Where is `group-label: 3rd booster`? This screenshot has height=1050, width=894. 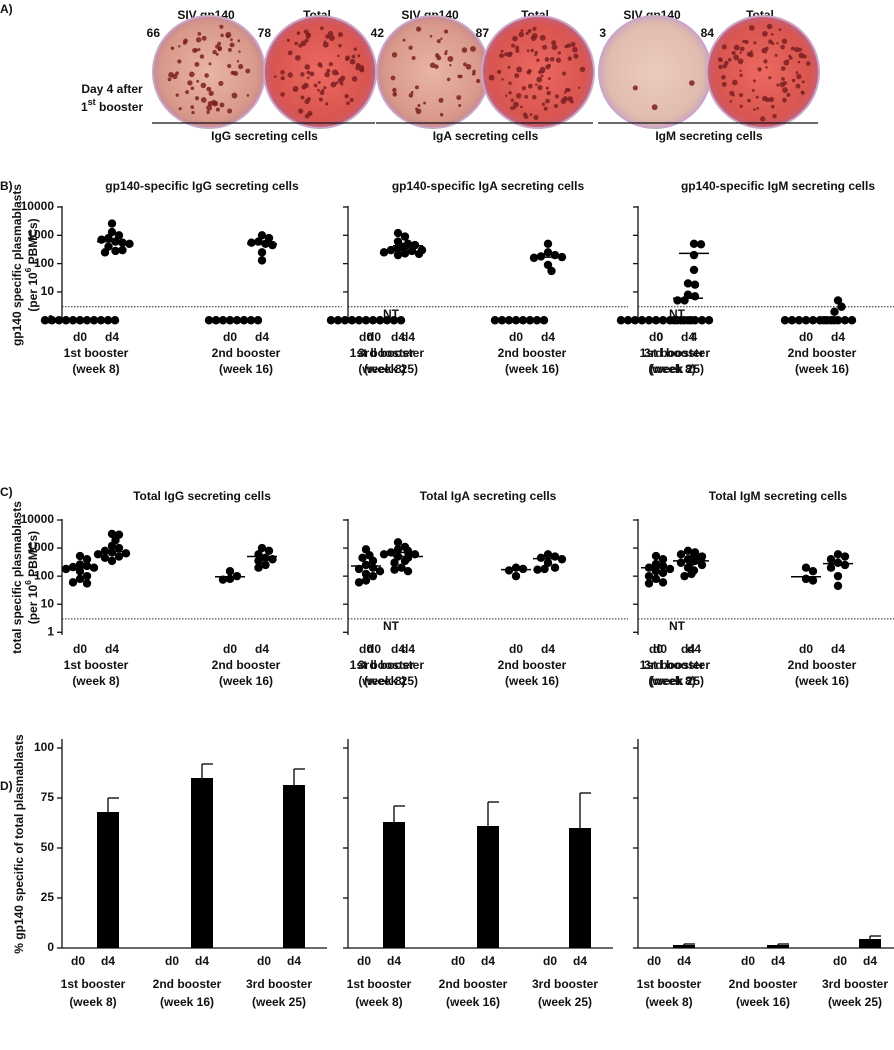 group-label: 3rd booster is located at coordinates (279, 984).